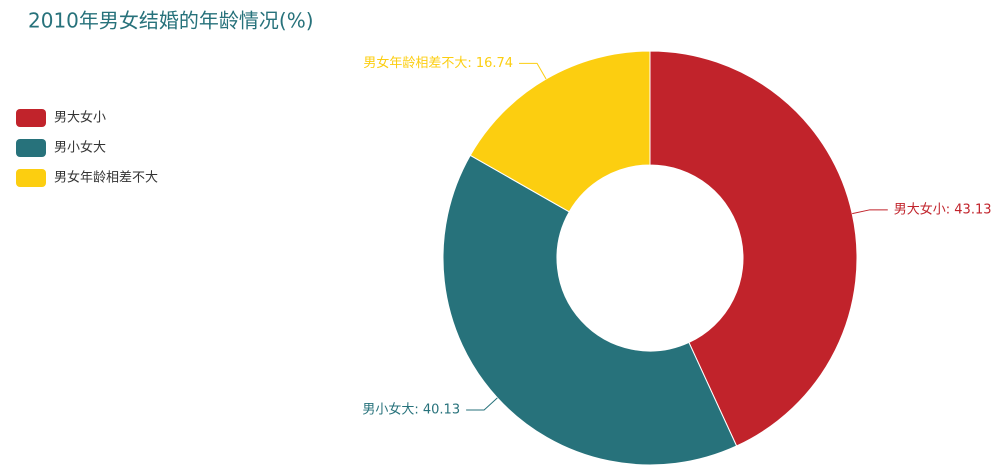 The image size is (1000, 476). I want to click on legend-label: 男大女小, so click(80, 118).